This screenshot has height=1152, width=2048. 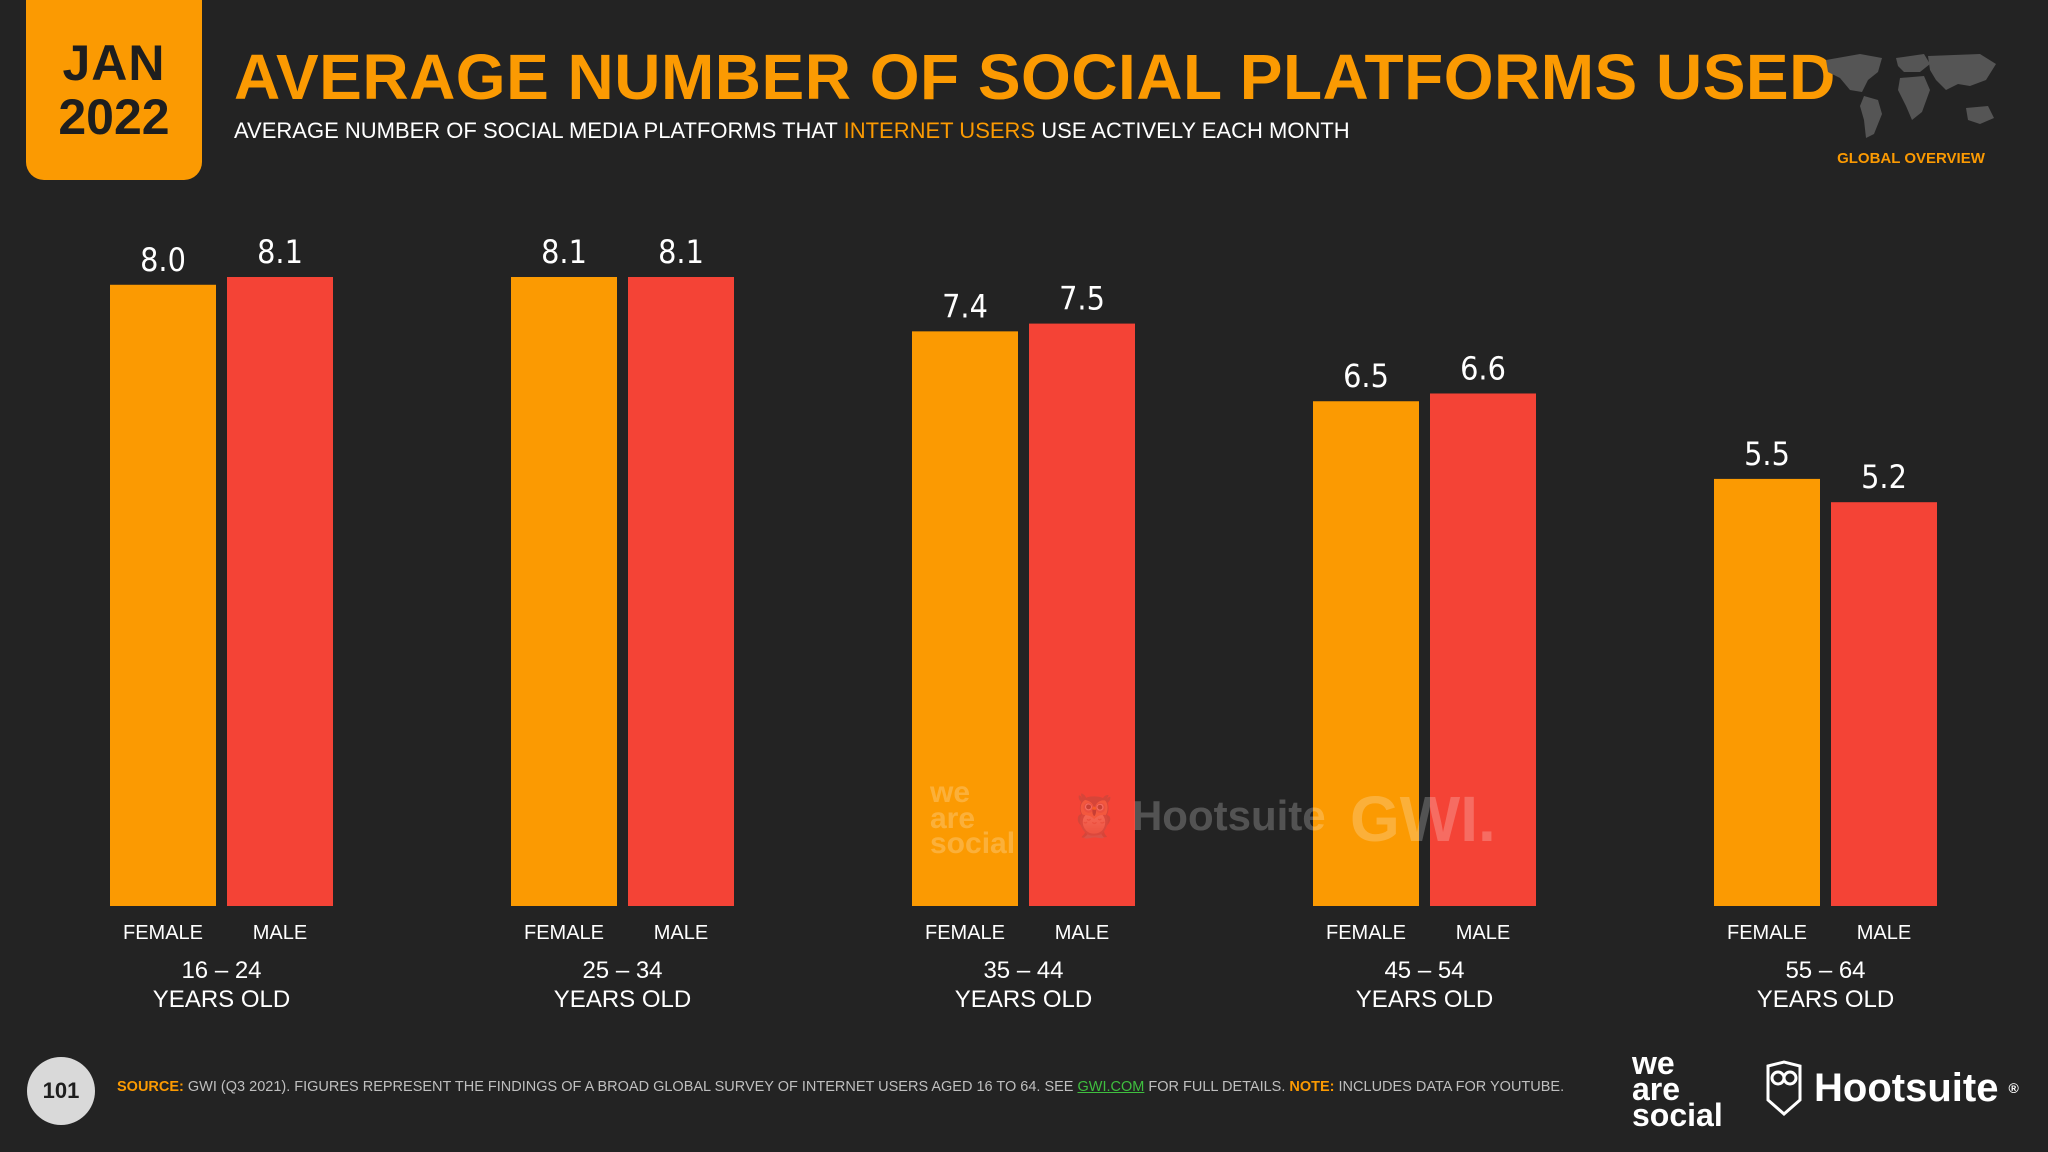 What do you see at coordinates (1825, 970) in the screenshot?
I see `category-label-5-range: 55 – 64` at bounding box center [1825, 970].